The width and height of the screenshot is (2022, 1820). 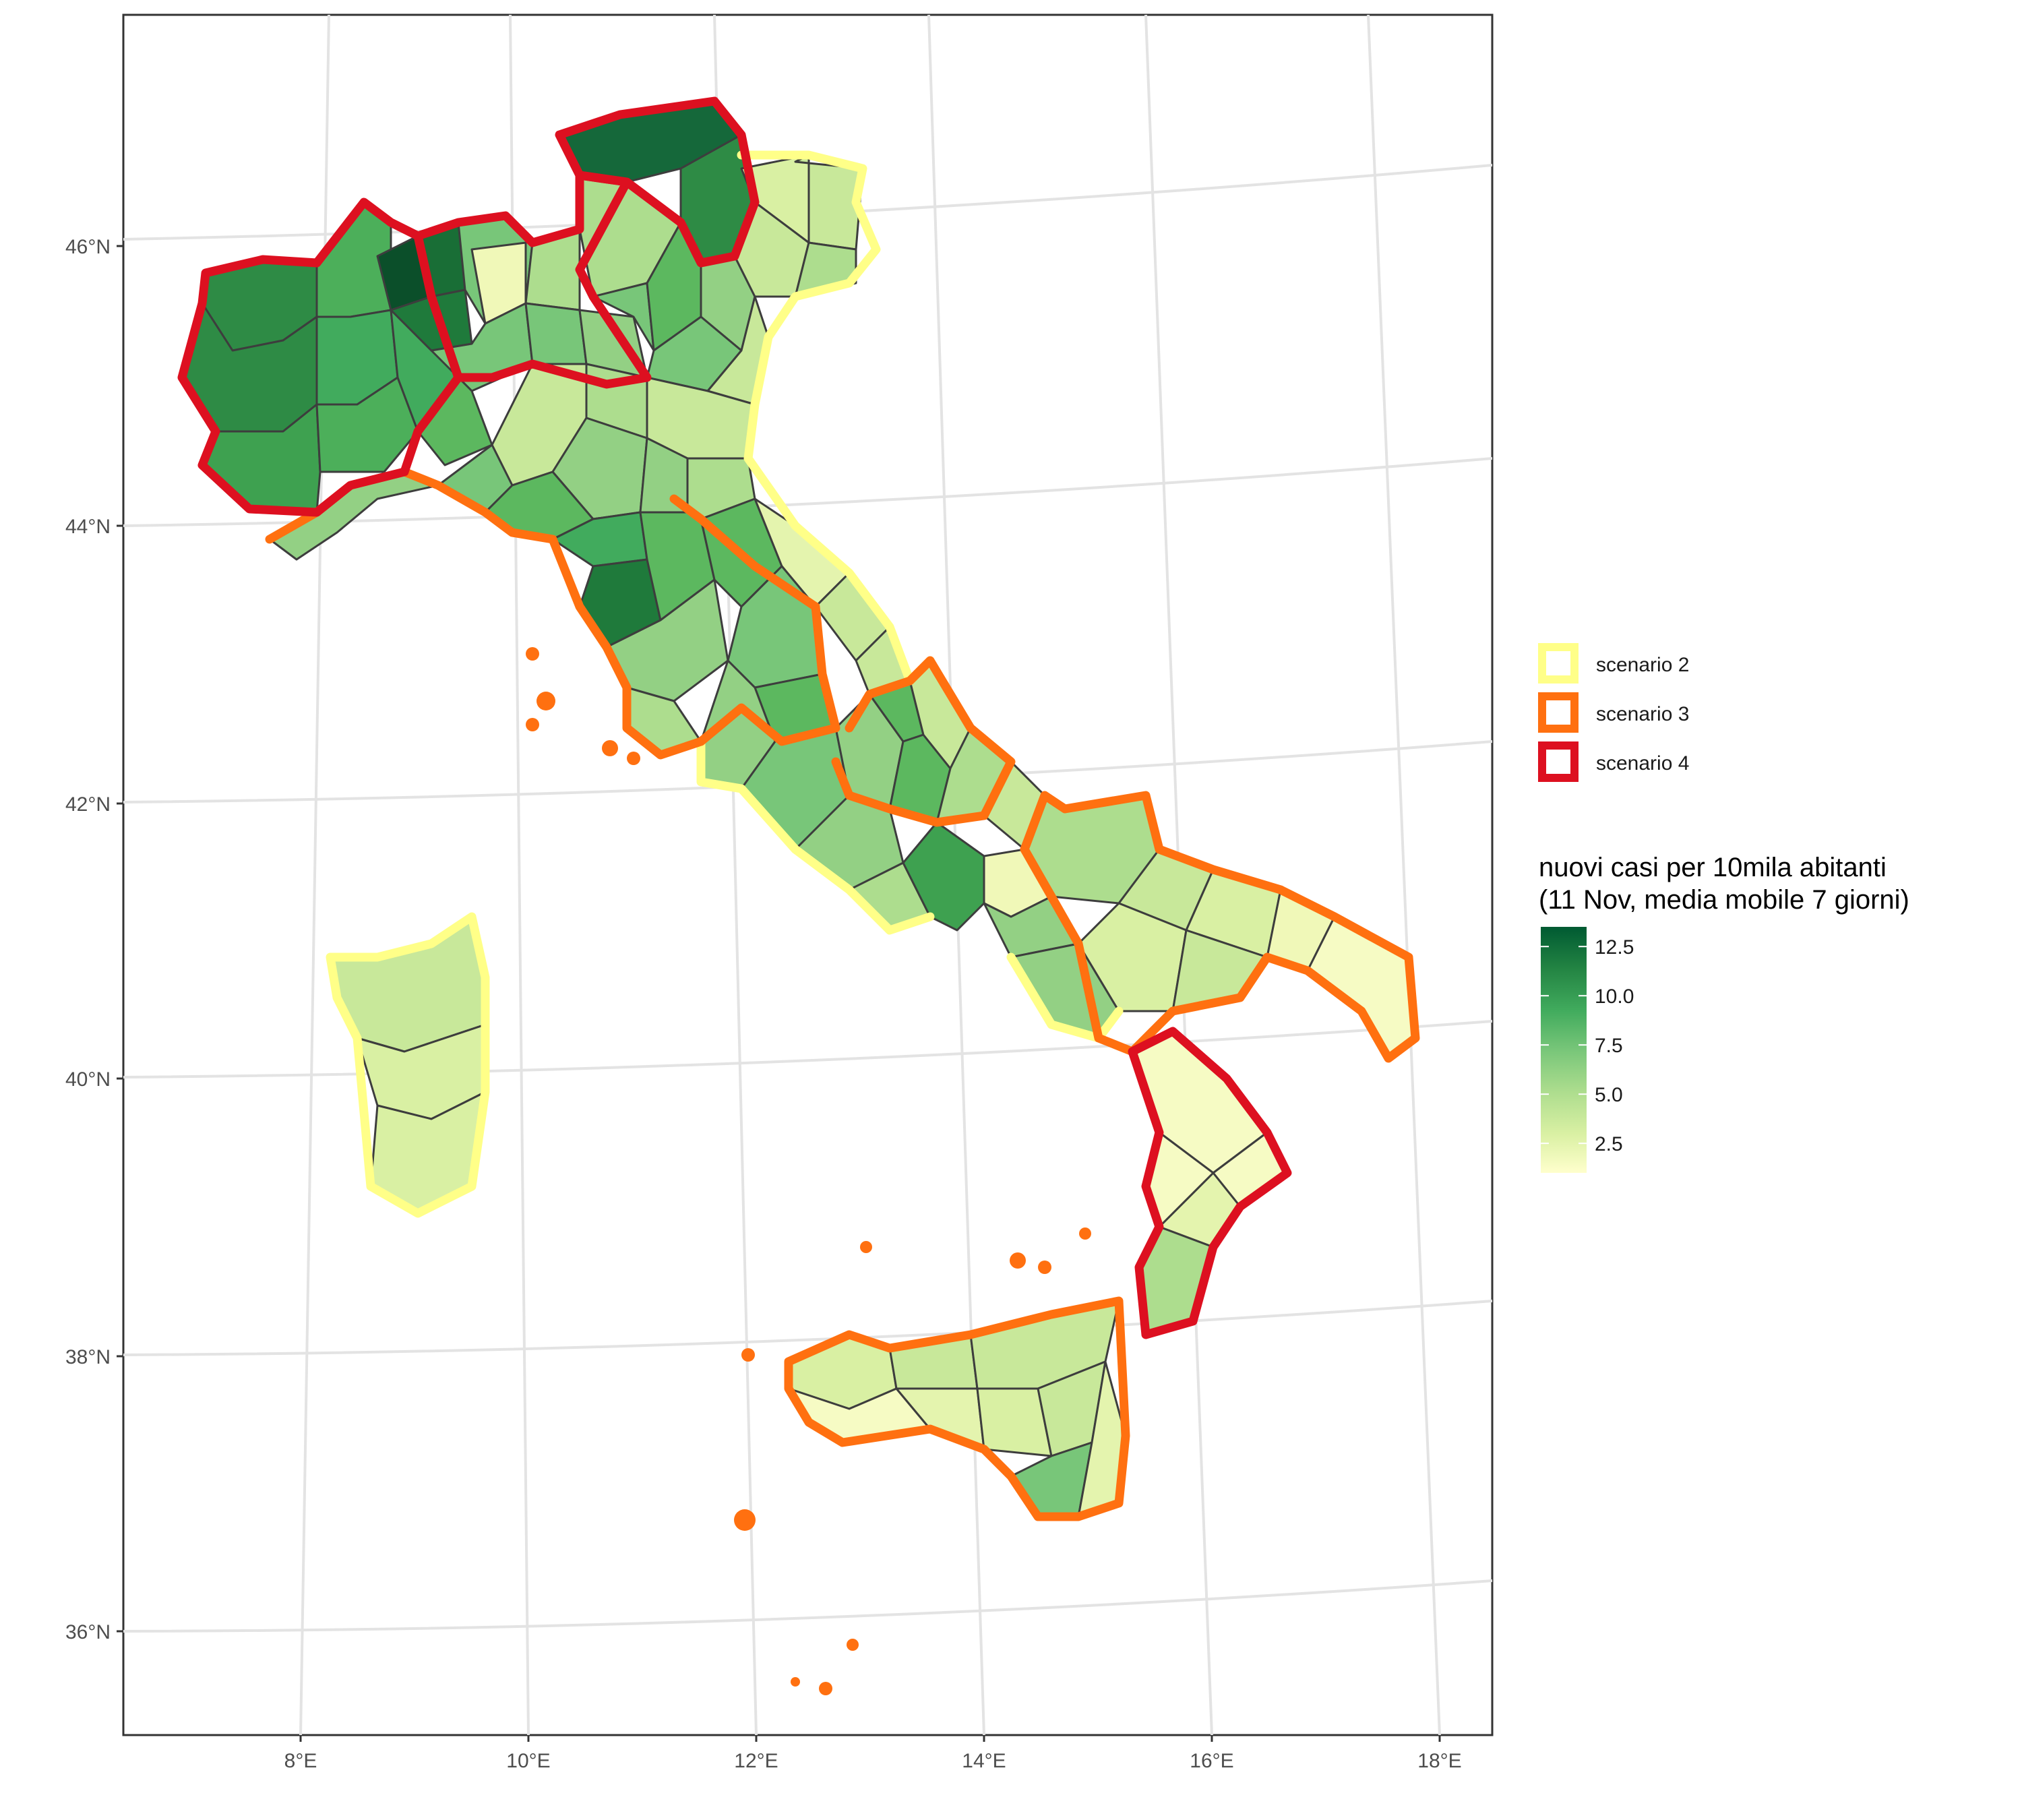 I want to click on colorbar, so click(x=1564, y=1050).